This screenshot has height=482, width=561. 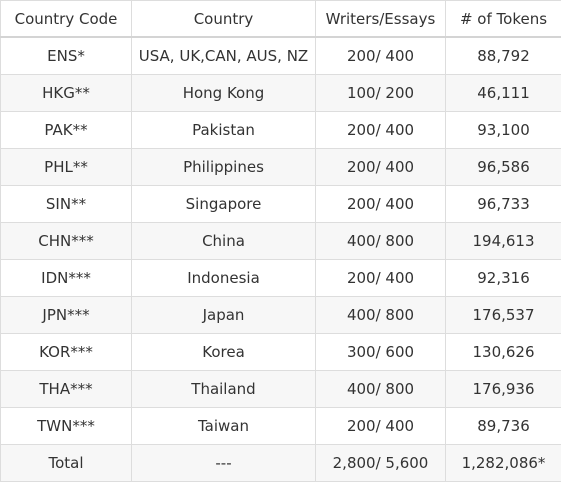 I want to click on cell-country: Pakistan, so click(x=224, y=130).